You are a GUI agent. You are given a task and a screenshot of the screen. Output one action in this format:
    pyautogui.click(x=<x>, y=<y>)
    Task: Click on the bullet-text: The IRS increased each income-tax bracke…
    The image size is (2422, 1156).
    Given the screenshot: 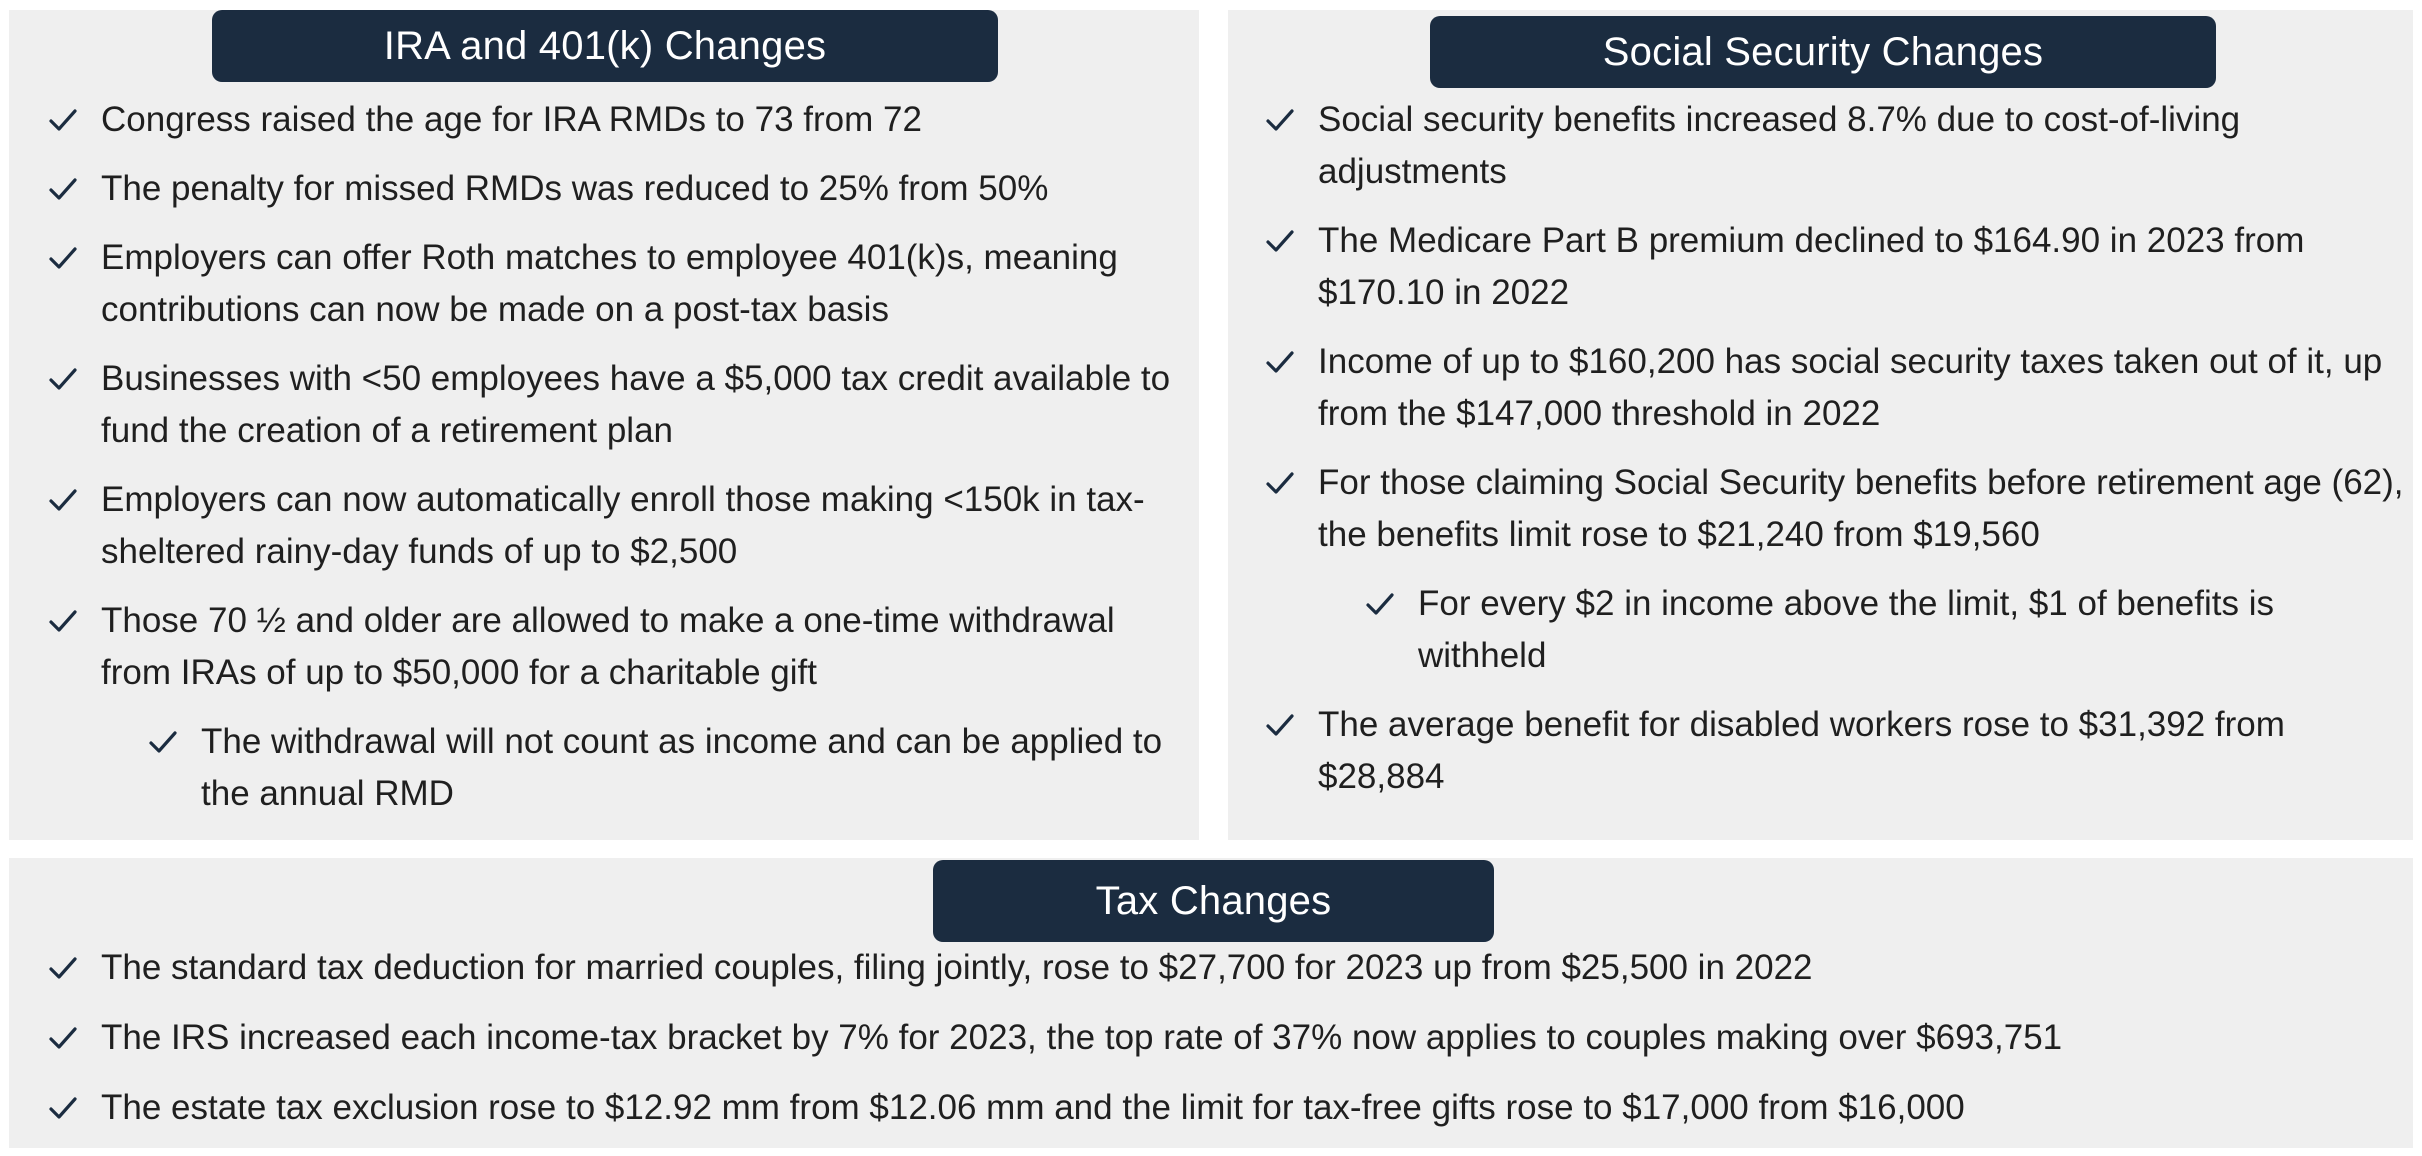 What is the action you would take?
    pyautogui.click(x=1082, y=1037)
    